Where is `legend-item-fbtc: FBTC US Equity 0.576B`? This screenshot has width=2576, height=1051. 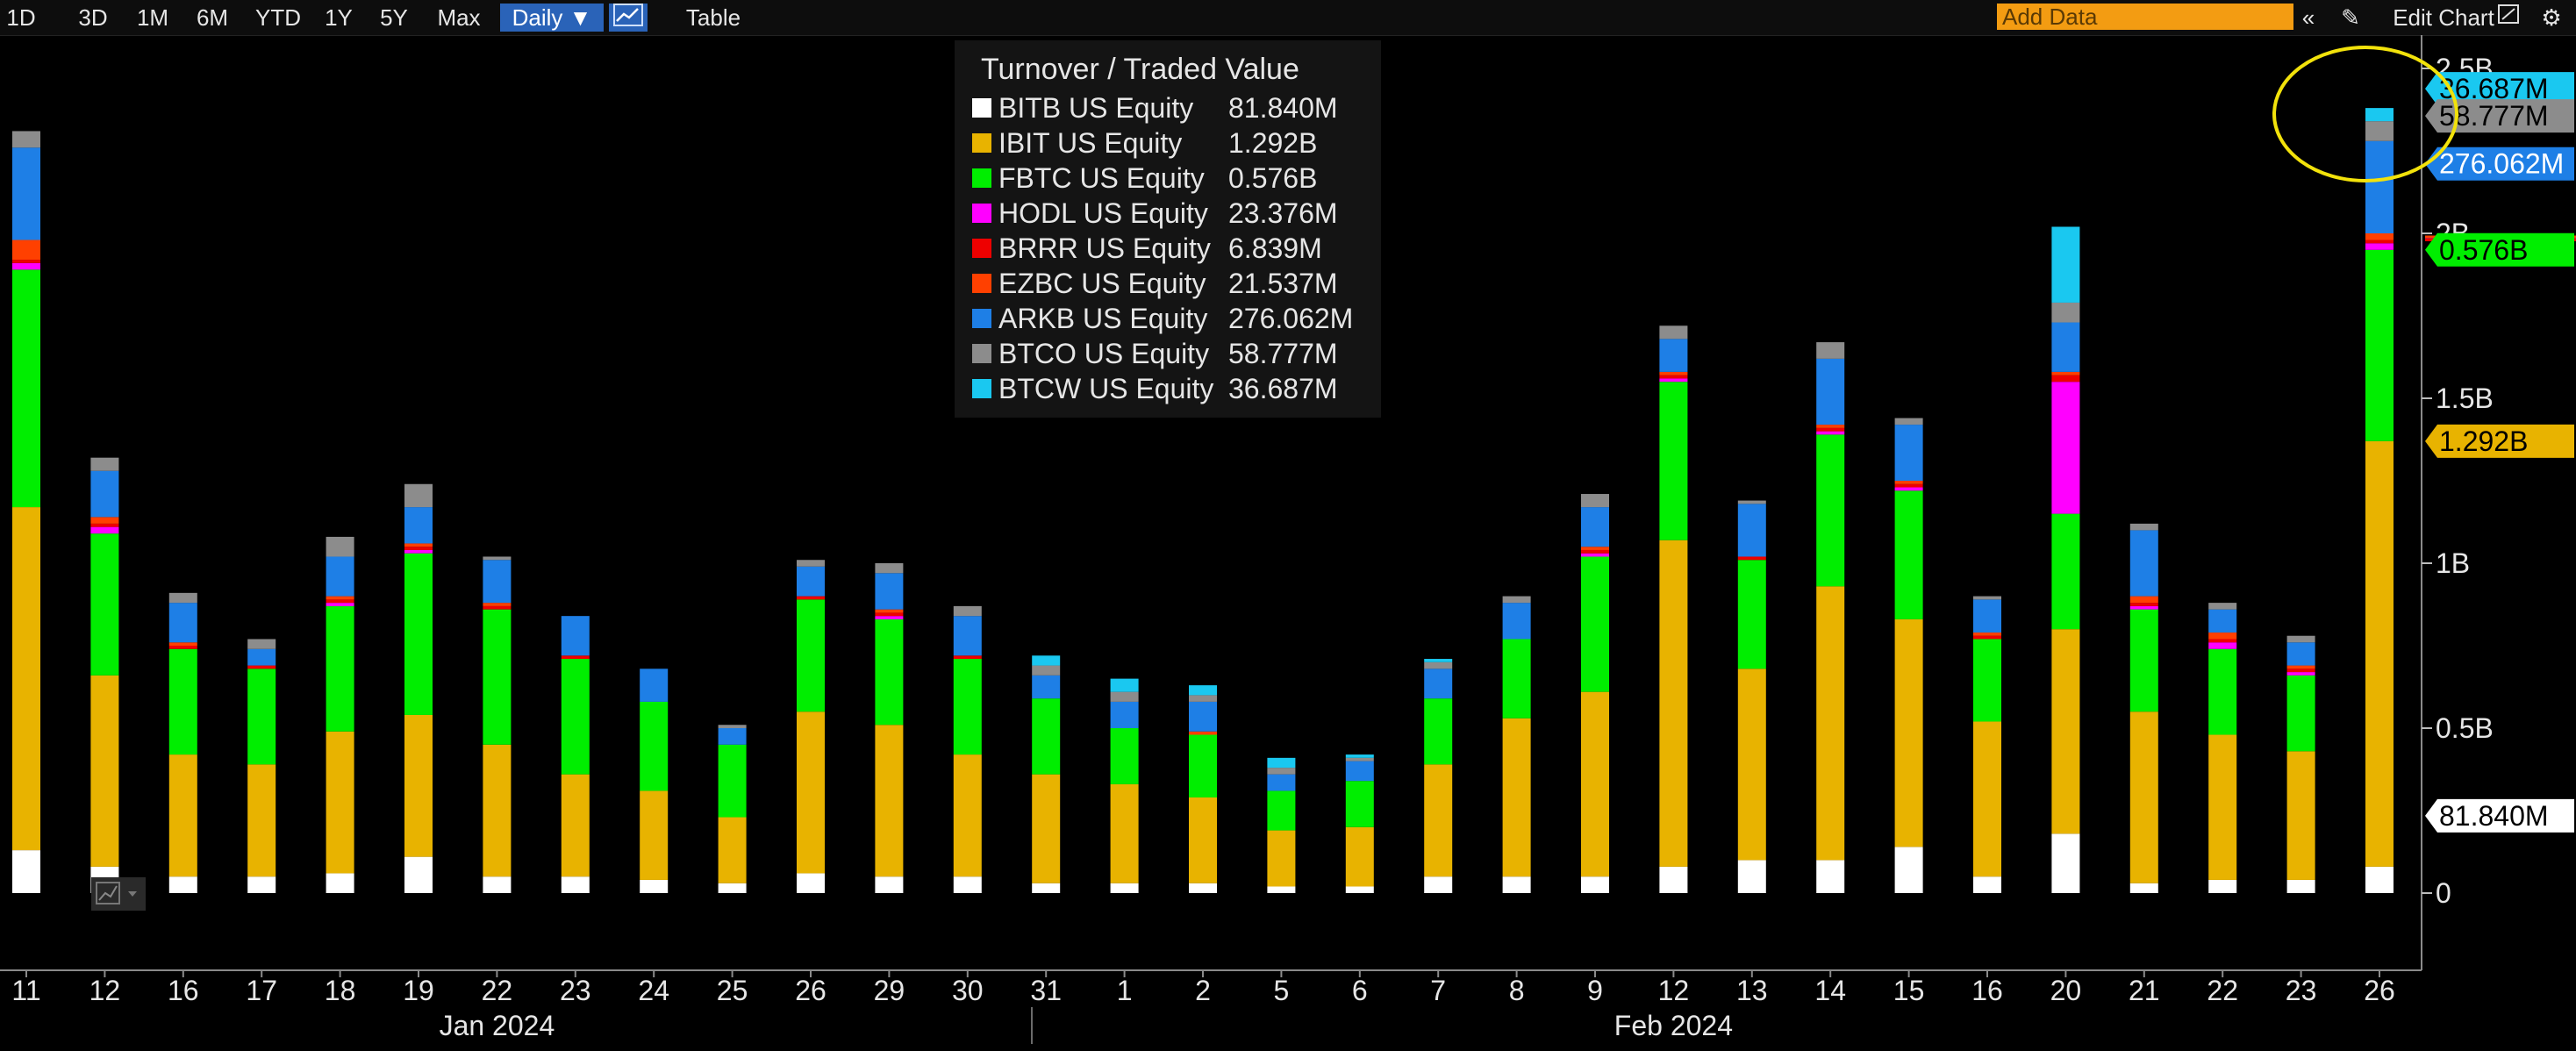
legend-item-fbtc: FBTC US Equity 0.576B is located at coordinates (1176, 179).